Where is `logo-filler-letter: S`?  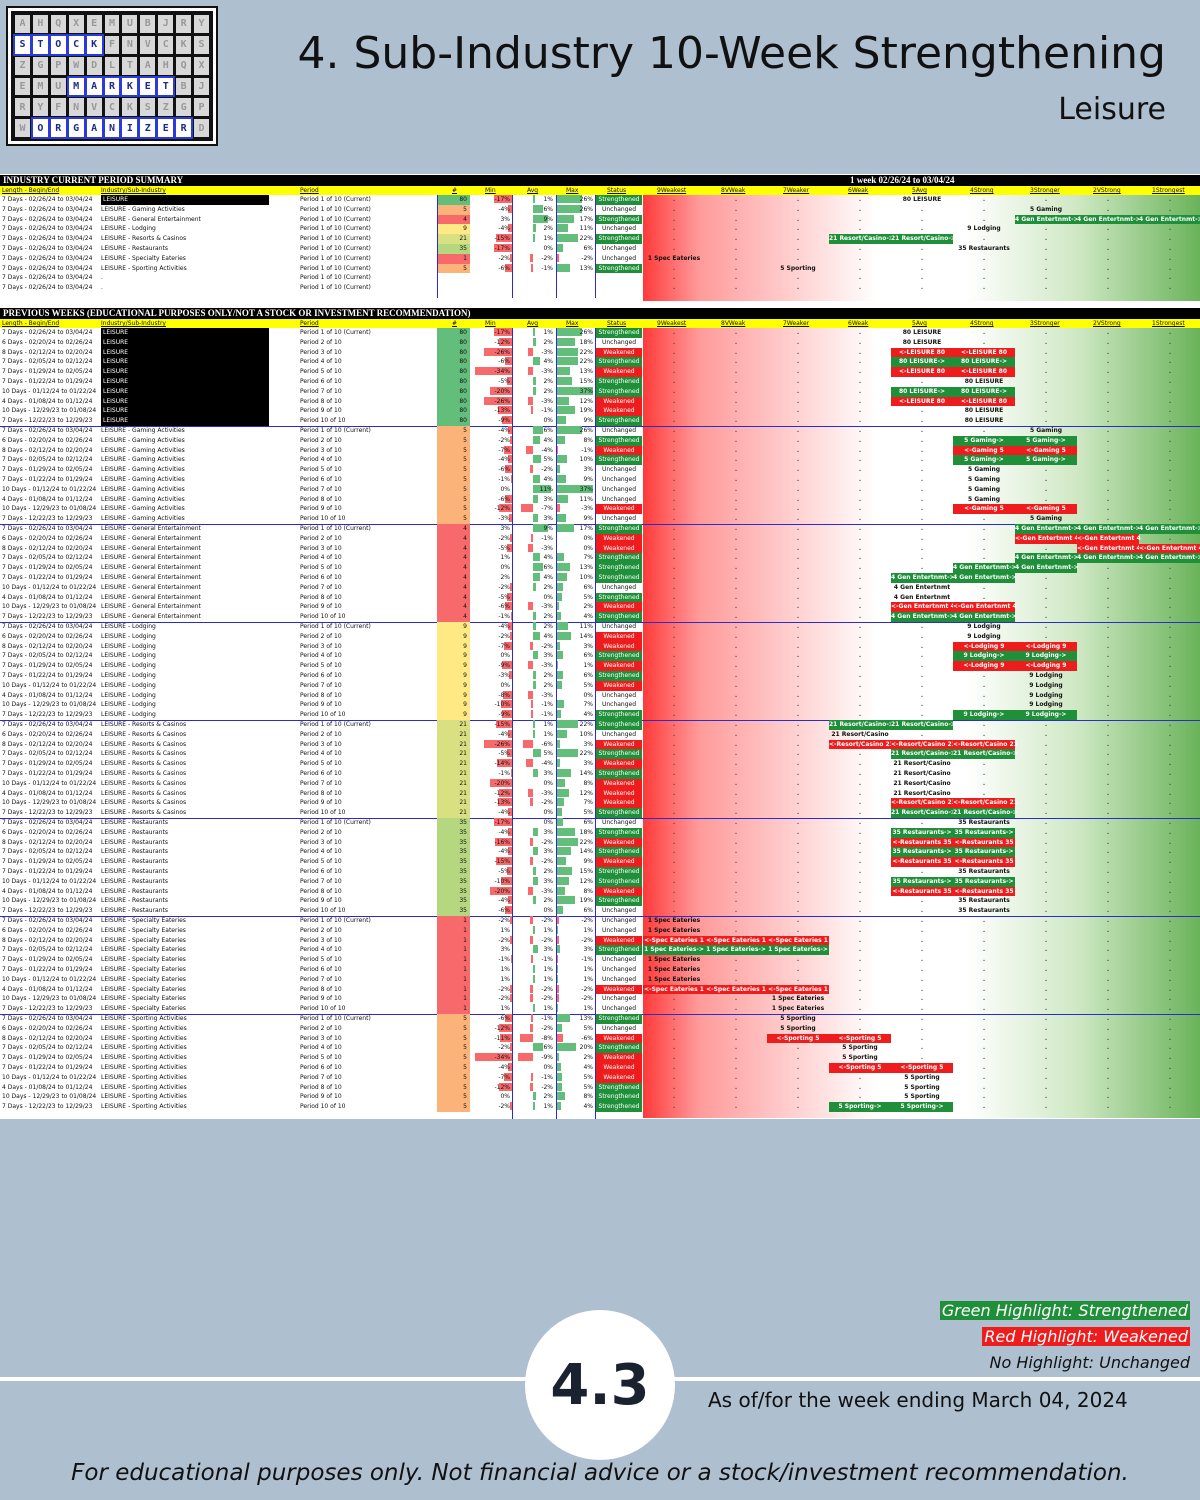
logo-filler-letter: S is located at coordinates (201, 44).